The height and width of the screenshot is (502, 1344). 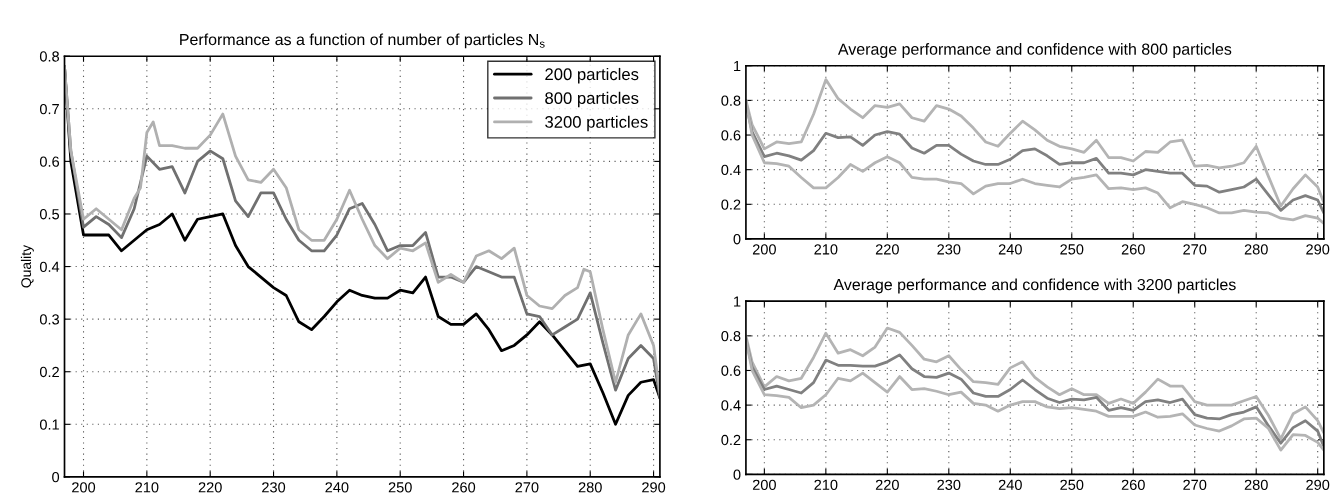 What do you see at coordinates (592, 75) in the screenshot?
I see `legend-label: 200 particles` at bounding box center [592, 75].